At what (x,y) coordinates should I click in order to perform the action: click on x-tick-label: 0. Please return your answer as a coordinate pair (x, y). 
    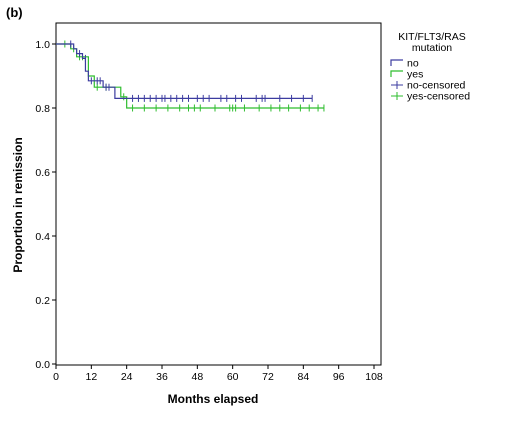
    Looking at the image, I should click on (56, 377).